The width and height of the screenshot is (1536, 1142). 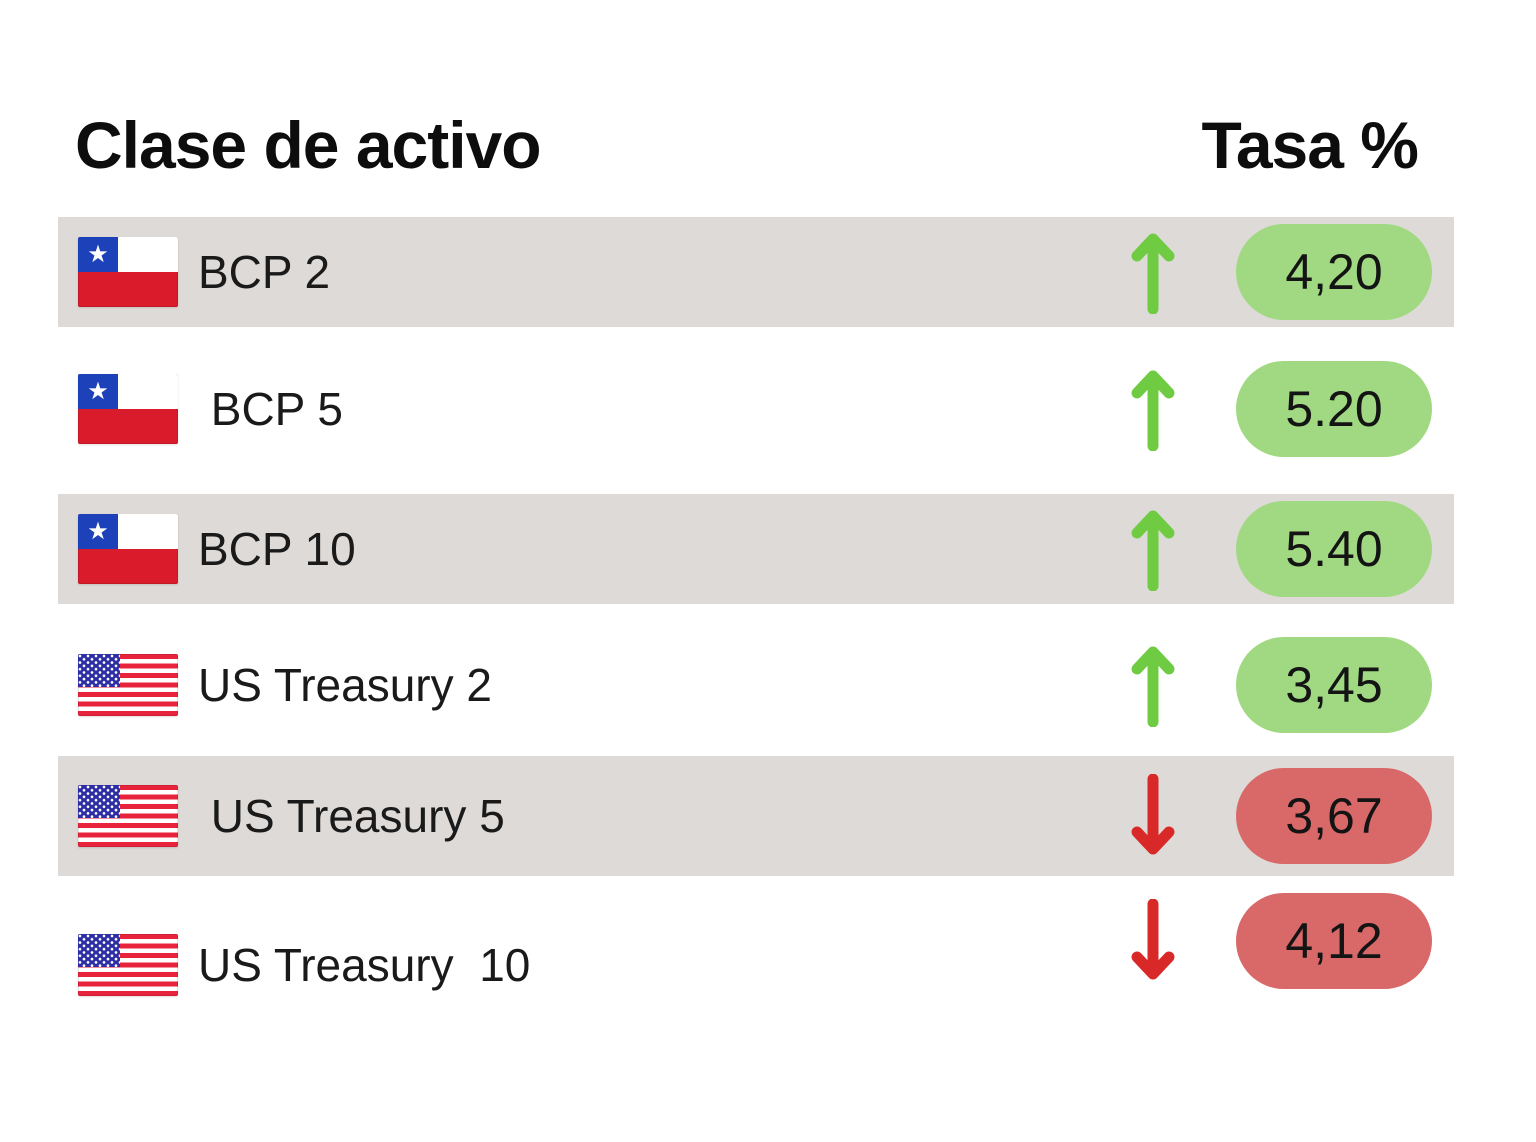 I want to click on table-row-bcp-10: ★ BCP 10 5.40, so click(x=756, y=549).